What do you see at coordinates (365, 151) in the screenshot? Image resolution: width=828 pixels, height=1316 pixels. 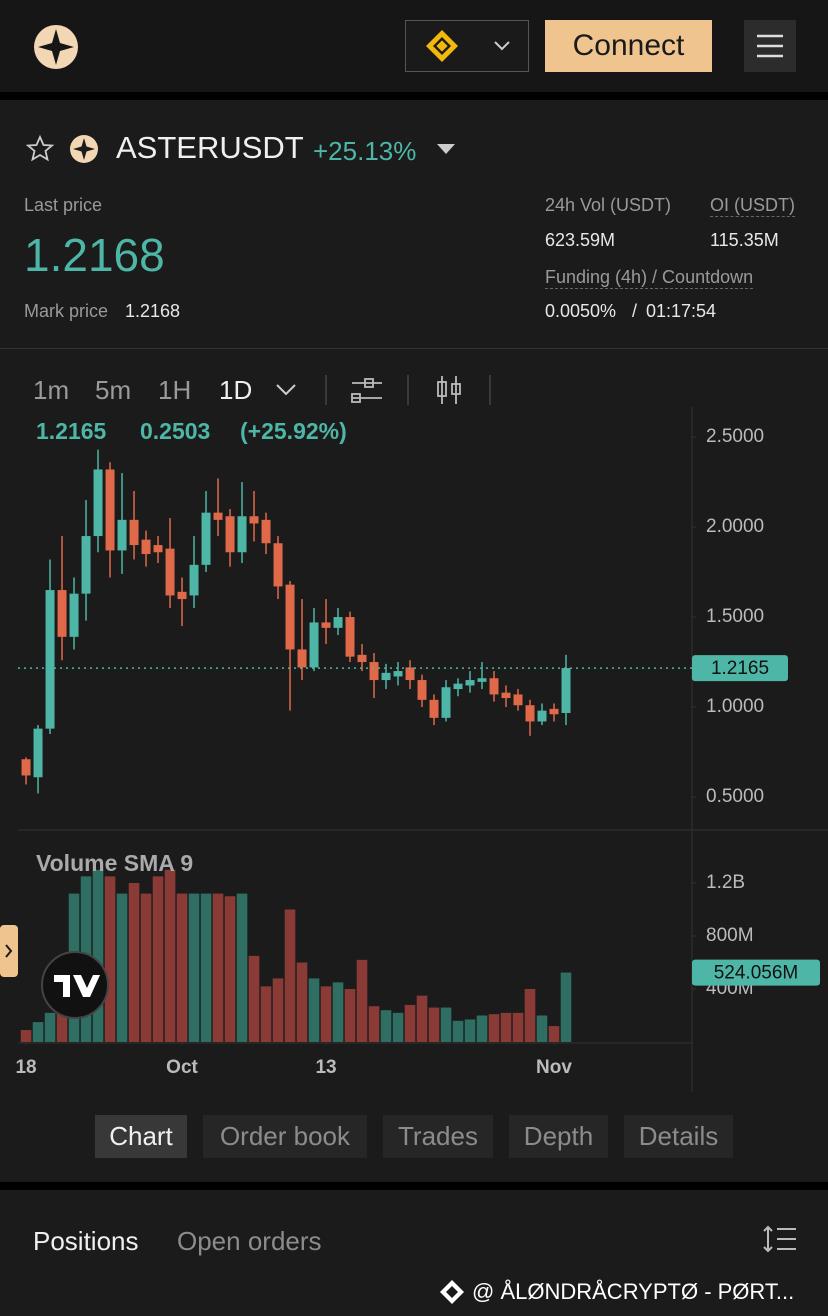 I see `symbol-change: +25.13%` at bounding box center [365, 151].